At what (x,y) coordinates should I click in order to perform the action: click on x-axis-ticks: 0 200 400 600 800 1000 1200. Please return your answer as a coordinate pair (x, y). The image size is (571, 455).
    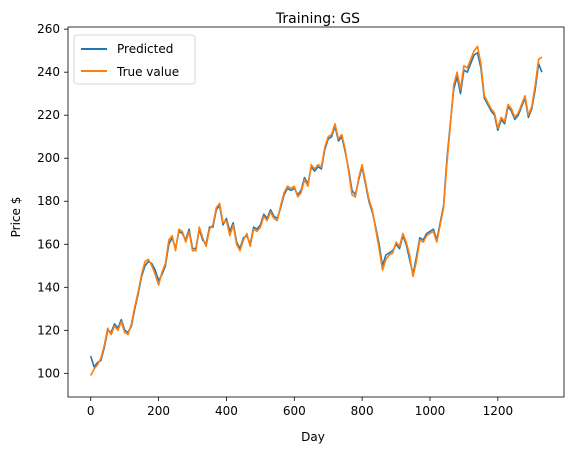
    Looking at the image, I should click on (300, 407).